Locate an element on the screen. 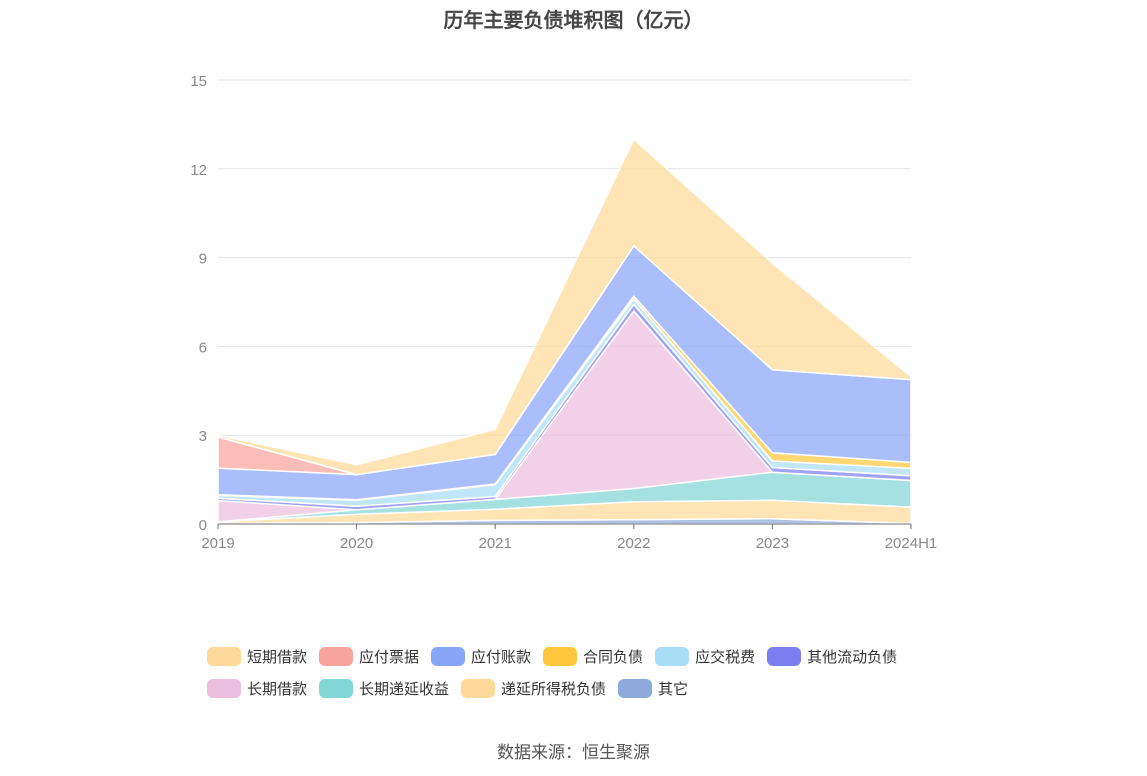 The width and height of the screenshot is (1147, 776). legend-label: 其它 is located at coordinates (673, 688).